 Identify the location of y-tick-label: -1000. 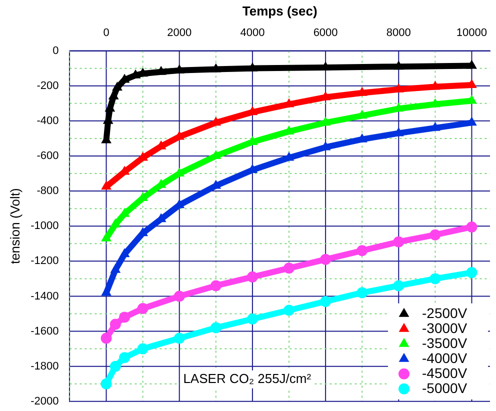
(44, 226).